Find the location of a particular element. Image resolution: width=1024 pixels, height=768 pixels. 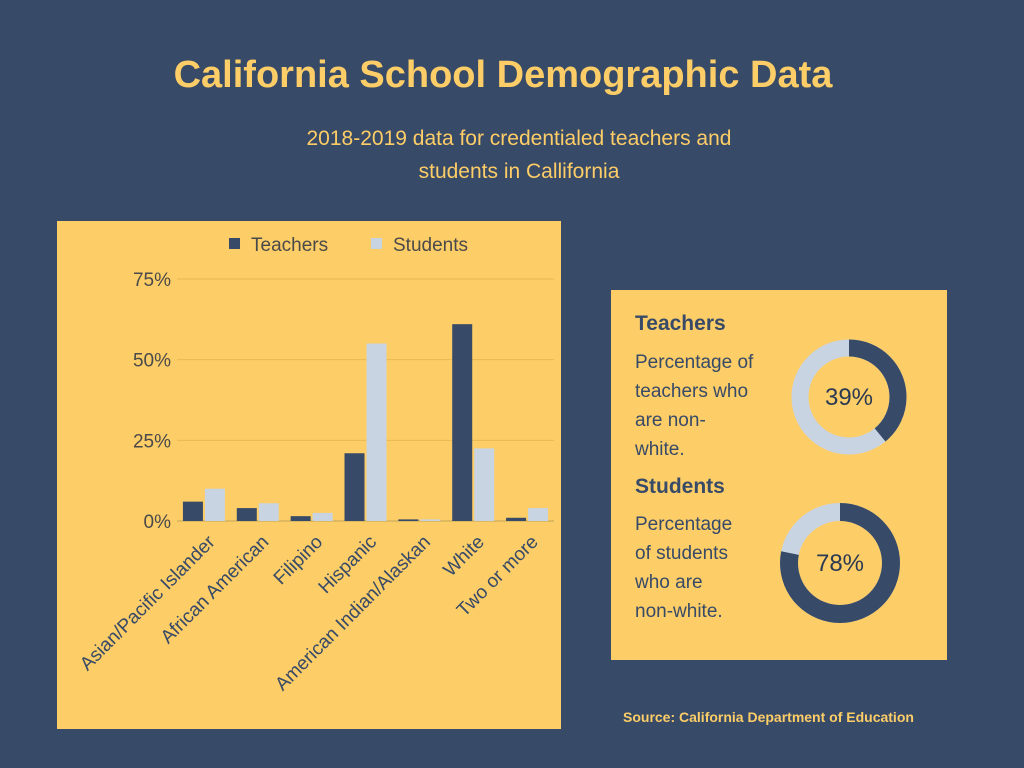

students-donut-arc is located at coordinates (840, 563).